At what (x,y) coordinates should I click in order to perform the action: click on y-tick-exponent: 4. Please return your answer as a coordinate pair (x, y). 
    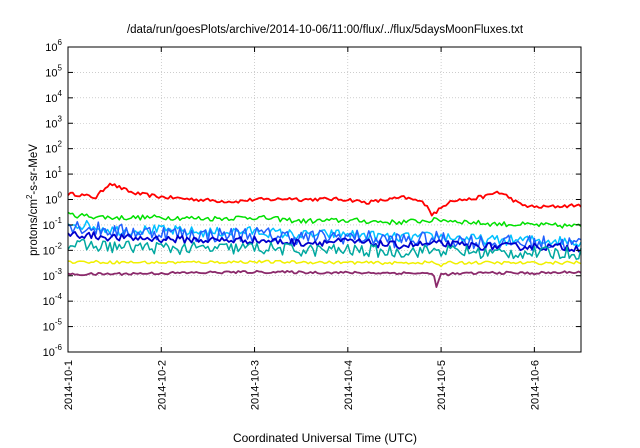
    Looking at the image, I should click on (60, 93).